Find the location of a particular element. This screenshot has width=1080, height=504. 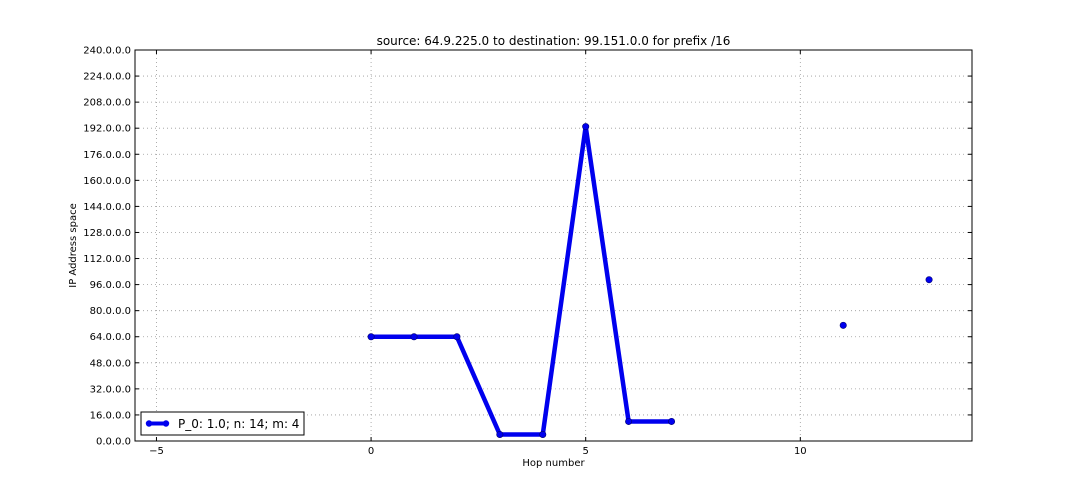

x-tick-label: 5 is located at coordinates (586, 451).